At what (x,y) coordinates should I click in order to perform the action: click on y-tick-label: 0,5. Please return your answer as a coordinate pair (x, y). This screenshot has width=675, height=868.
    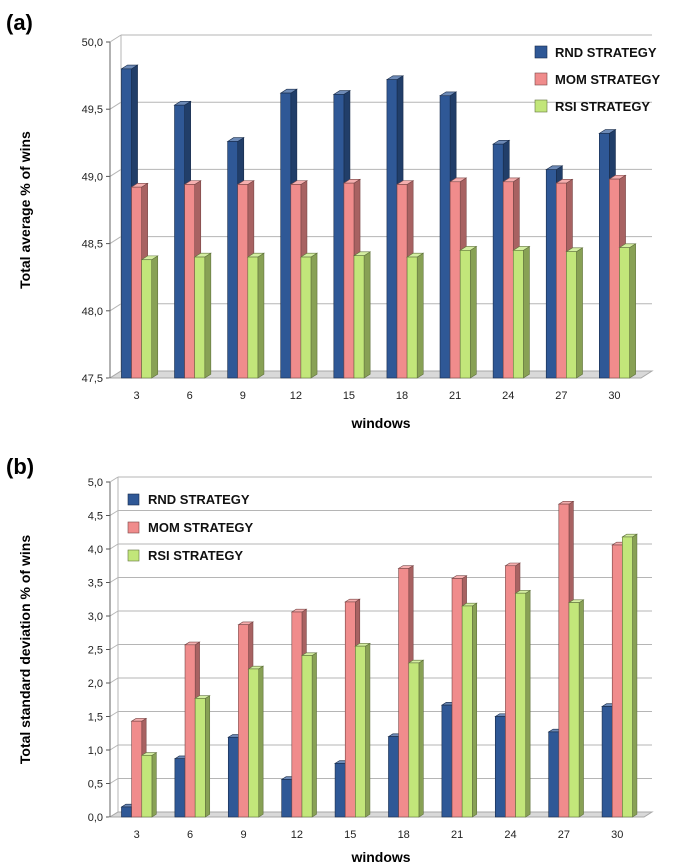
    Looking at the image, I should click on (95, 785).